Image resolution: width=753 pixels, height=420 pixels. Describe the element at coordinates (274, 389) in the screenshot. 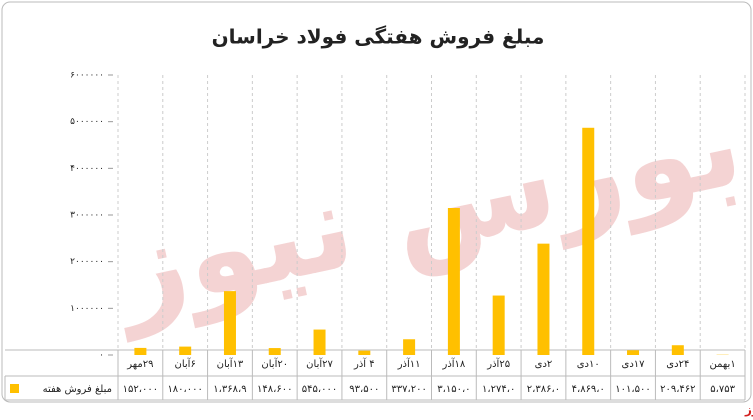

I see `table-value: ۱۴۸،۶۰۰` at that location.